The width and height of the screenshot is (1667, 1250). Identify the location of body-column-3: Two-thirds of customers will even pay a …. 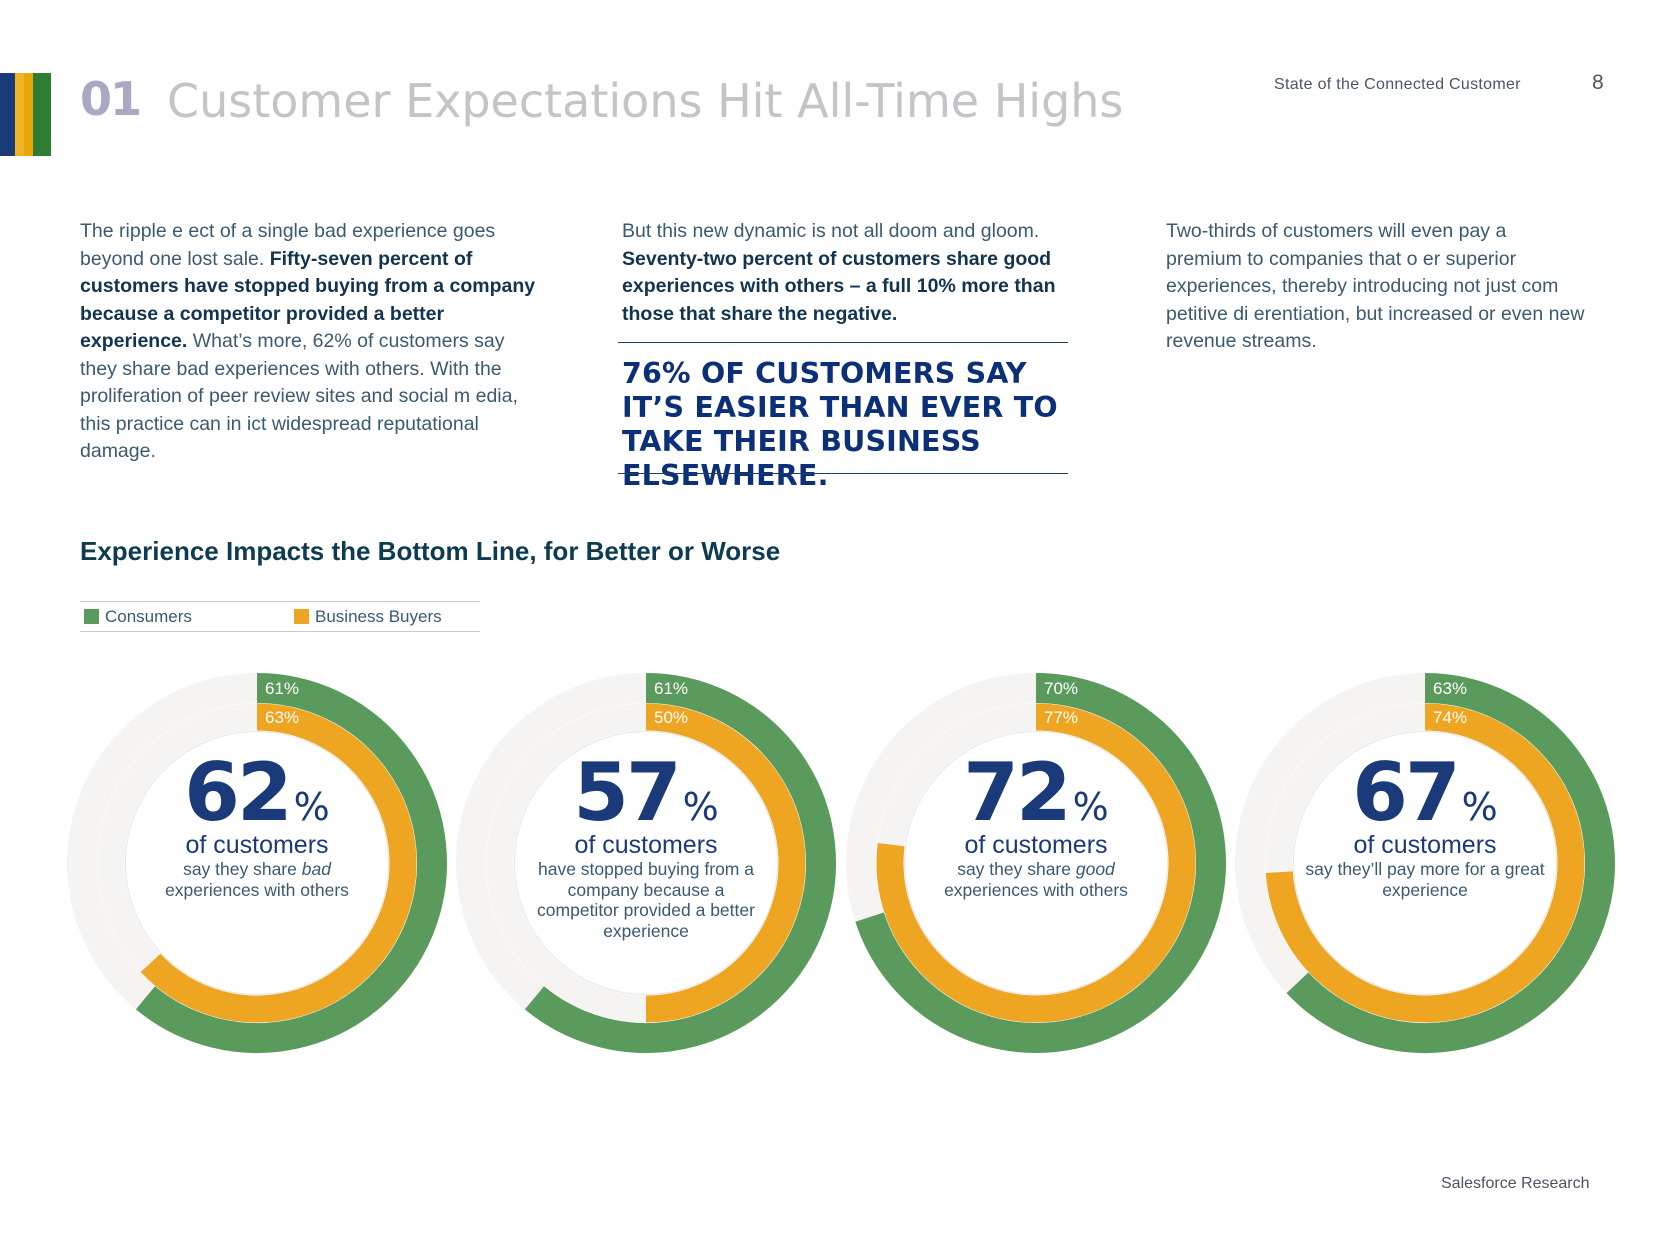
(1376, 287).